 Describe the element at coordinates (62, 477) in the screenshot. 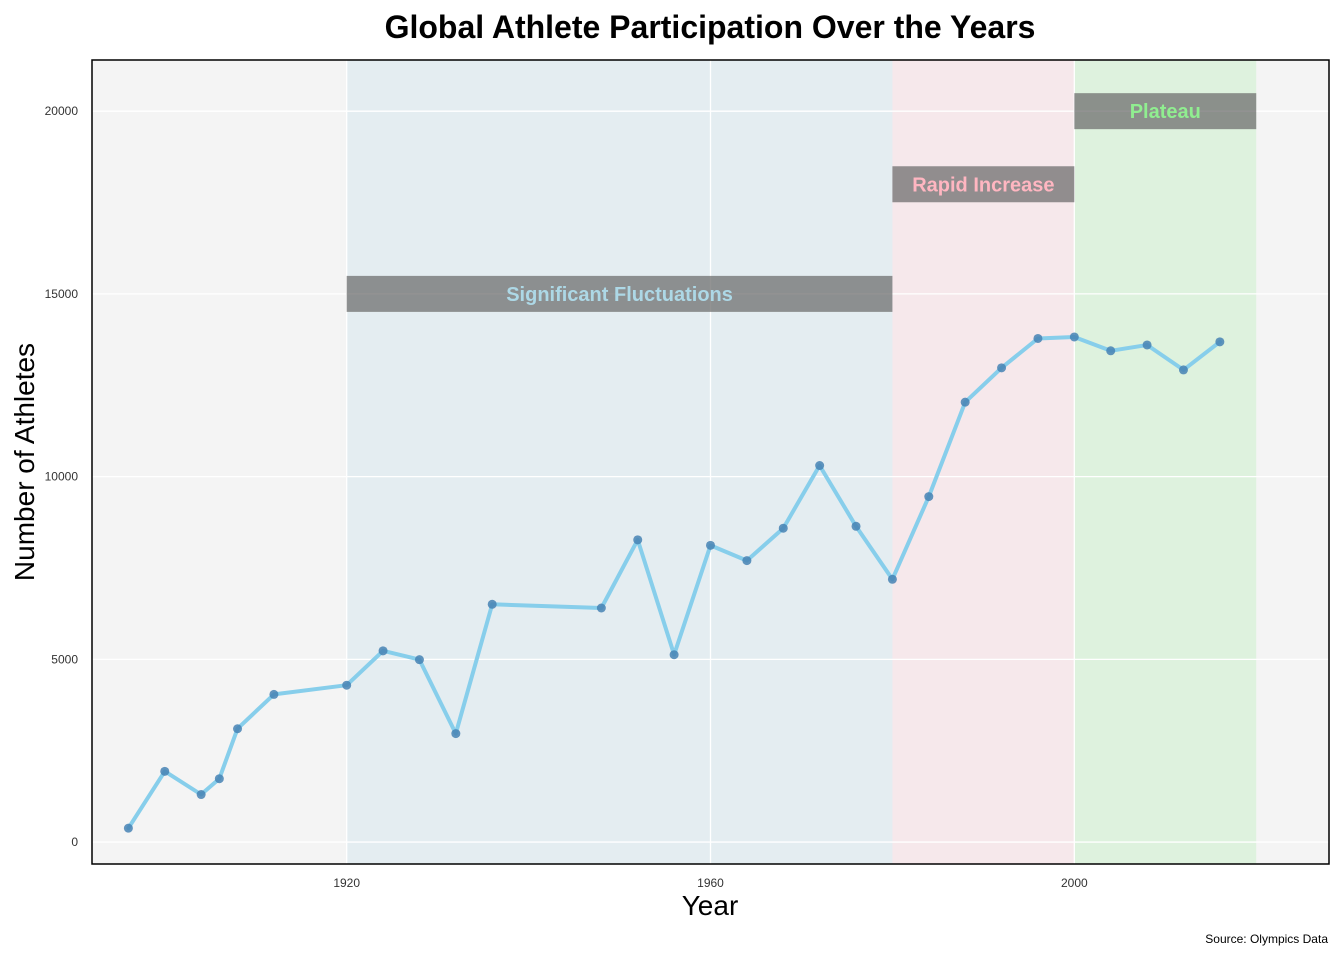

I see `y-tick-label: 10000` at that location.